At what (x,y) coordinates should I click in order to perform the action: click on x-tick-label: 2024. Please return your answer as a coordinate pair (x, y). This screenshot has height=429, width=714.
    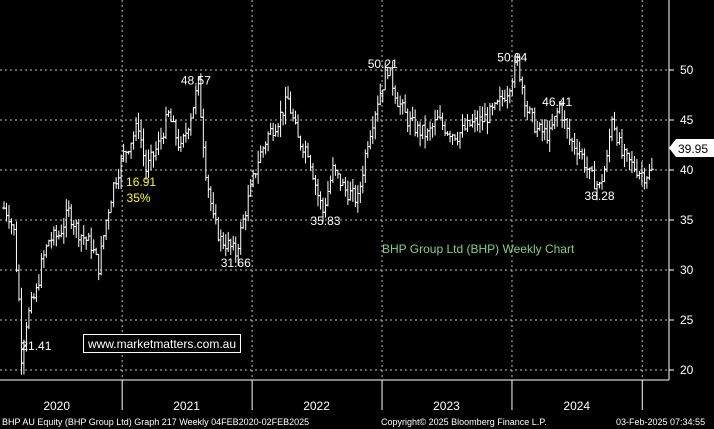
    Looking at the image, I should click on (576, 406).